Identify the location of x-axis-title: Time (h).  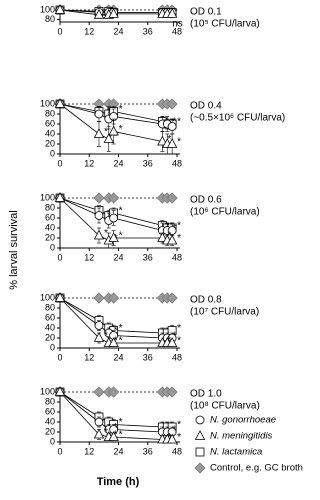
(118, 482).